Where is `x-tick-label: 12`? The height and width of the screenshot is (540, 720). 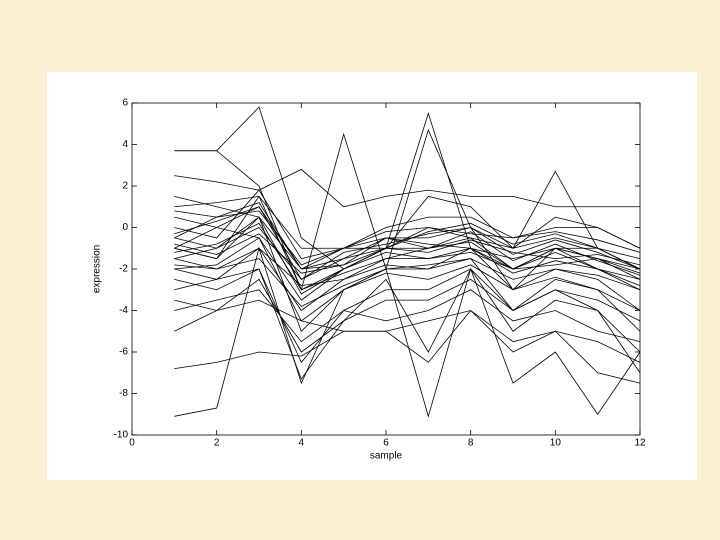 x-tick-label: 12 is located at coordinates (640, 443).